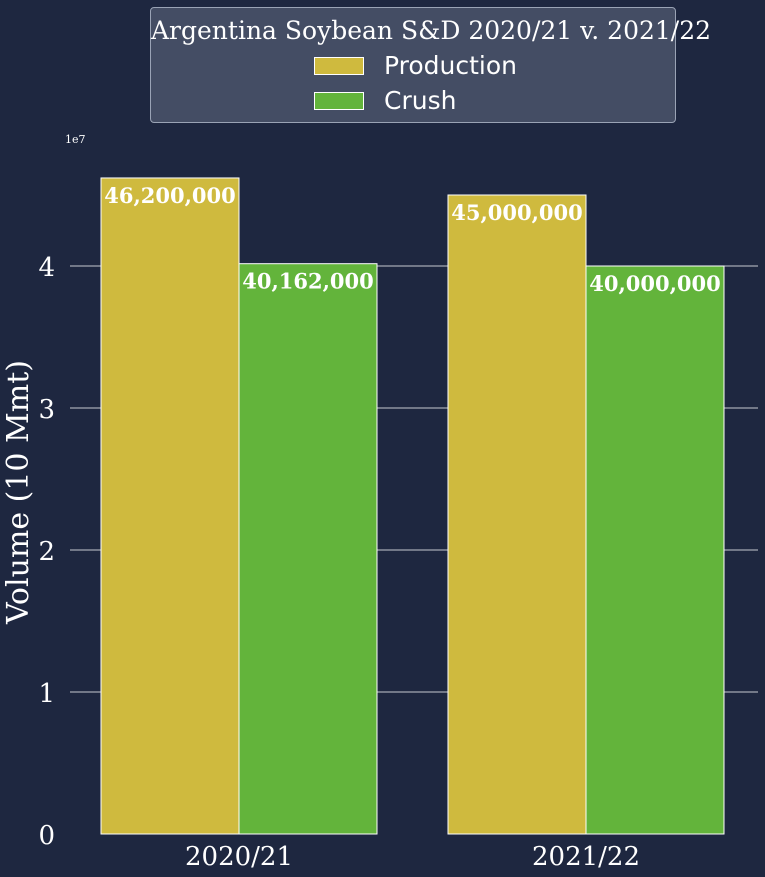 This screenshot has height=877, width=765. What do you see at coordinates (308, 281) in the screenshot?
I see `bar-value-label: 40,162,000` at bounding box center [308, 281].